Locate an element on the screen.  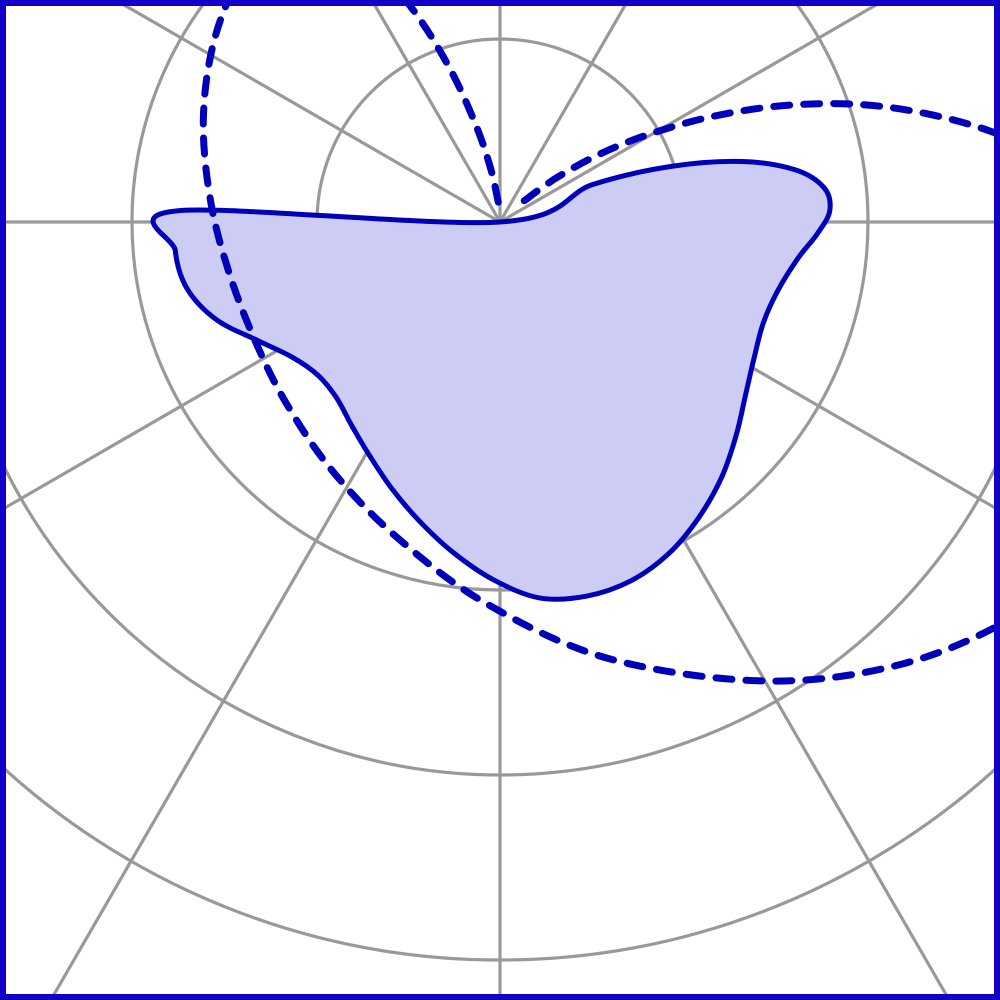
grid-spoke-60deg is located at coordinates (564, 111).